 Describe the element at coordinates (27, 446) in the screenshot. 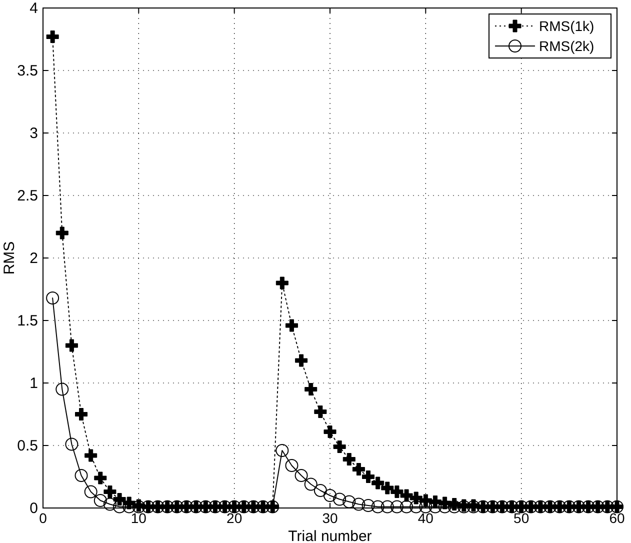

I see `y-tick-label: 0.5` at that location.